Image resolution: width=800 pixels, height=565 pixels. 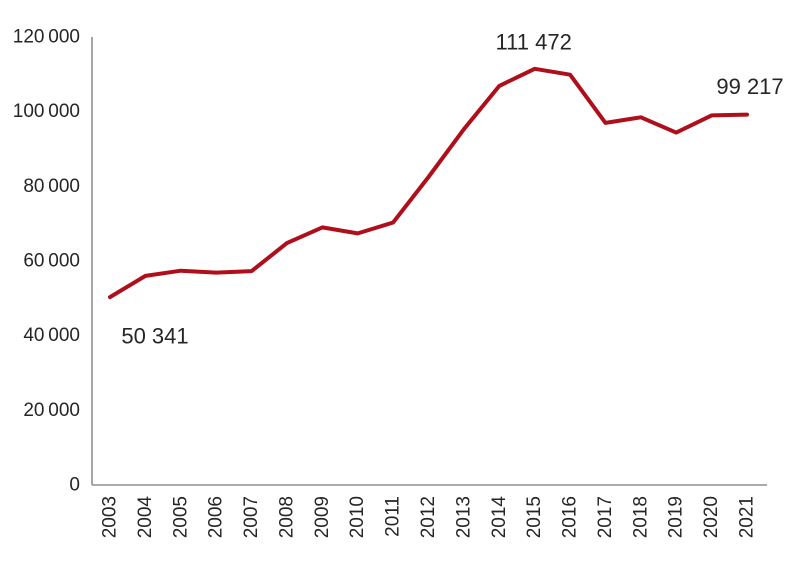 What do you see at coordinates (145, 517) in the screenshot?
I see `x-tick-label: 2004` at bounding box center [145, 517].